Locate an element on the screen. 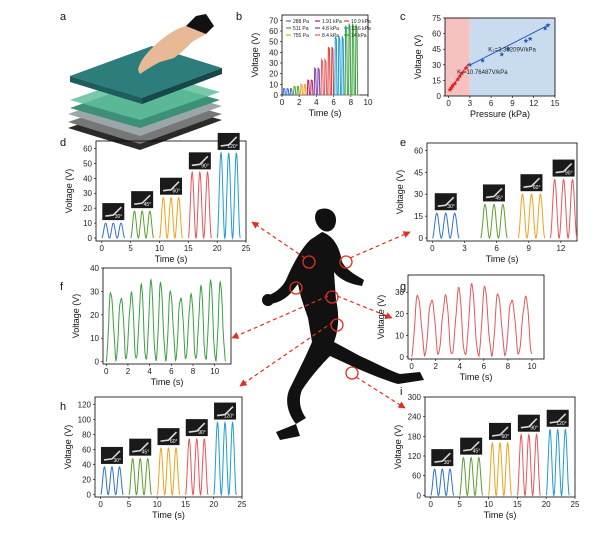  y-tick-label: 50 is located at coordinates (273, 42).